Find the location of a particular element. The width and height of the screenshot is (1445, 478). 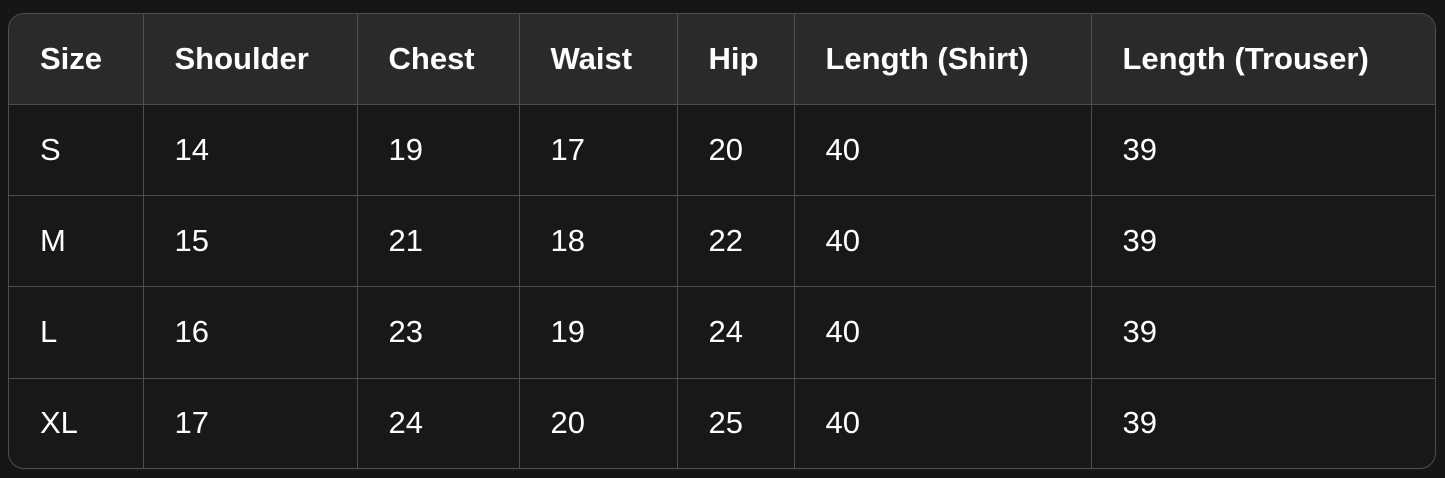

cell-size: L is located at coordinates (76, 332).